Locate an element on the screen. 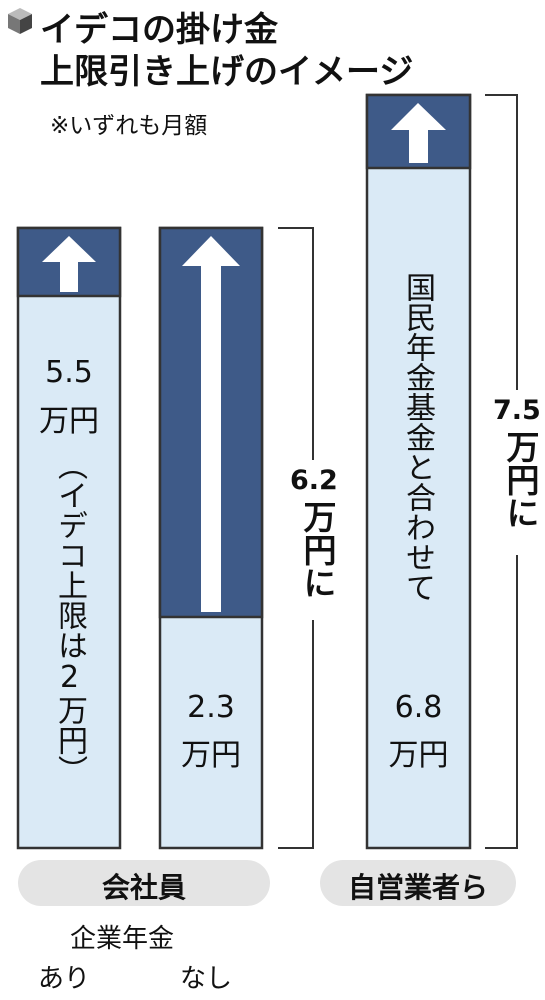 The width and height of the screenshot is (545, 1000). bracket-amount: 6.2 is located at coordinates (314, 480).